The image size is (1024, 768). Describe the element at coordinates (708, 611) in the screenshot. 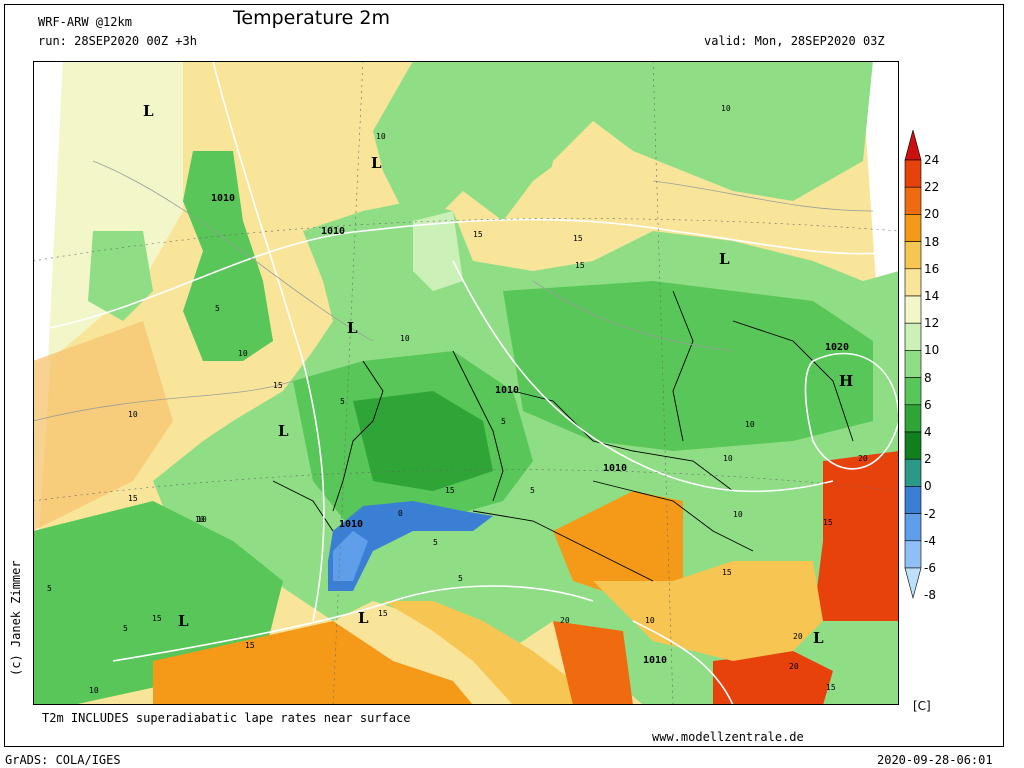

I see `balkans` at that location.